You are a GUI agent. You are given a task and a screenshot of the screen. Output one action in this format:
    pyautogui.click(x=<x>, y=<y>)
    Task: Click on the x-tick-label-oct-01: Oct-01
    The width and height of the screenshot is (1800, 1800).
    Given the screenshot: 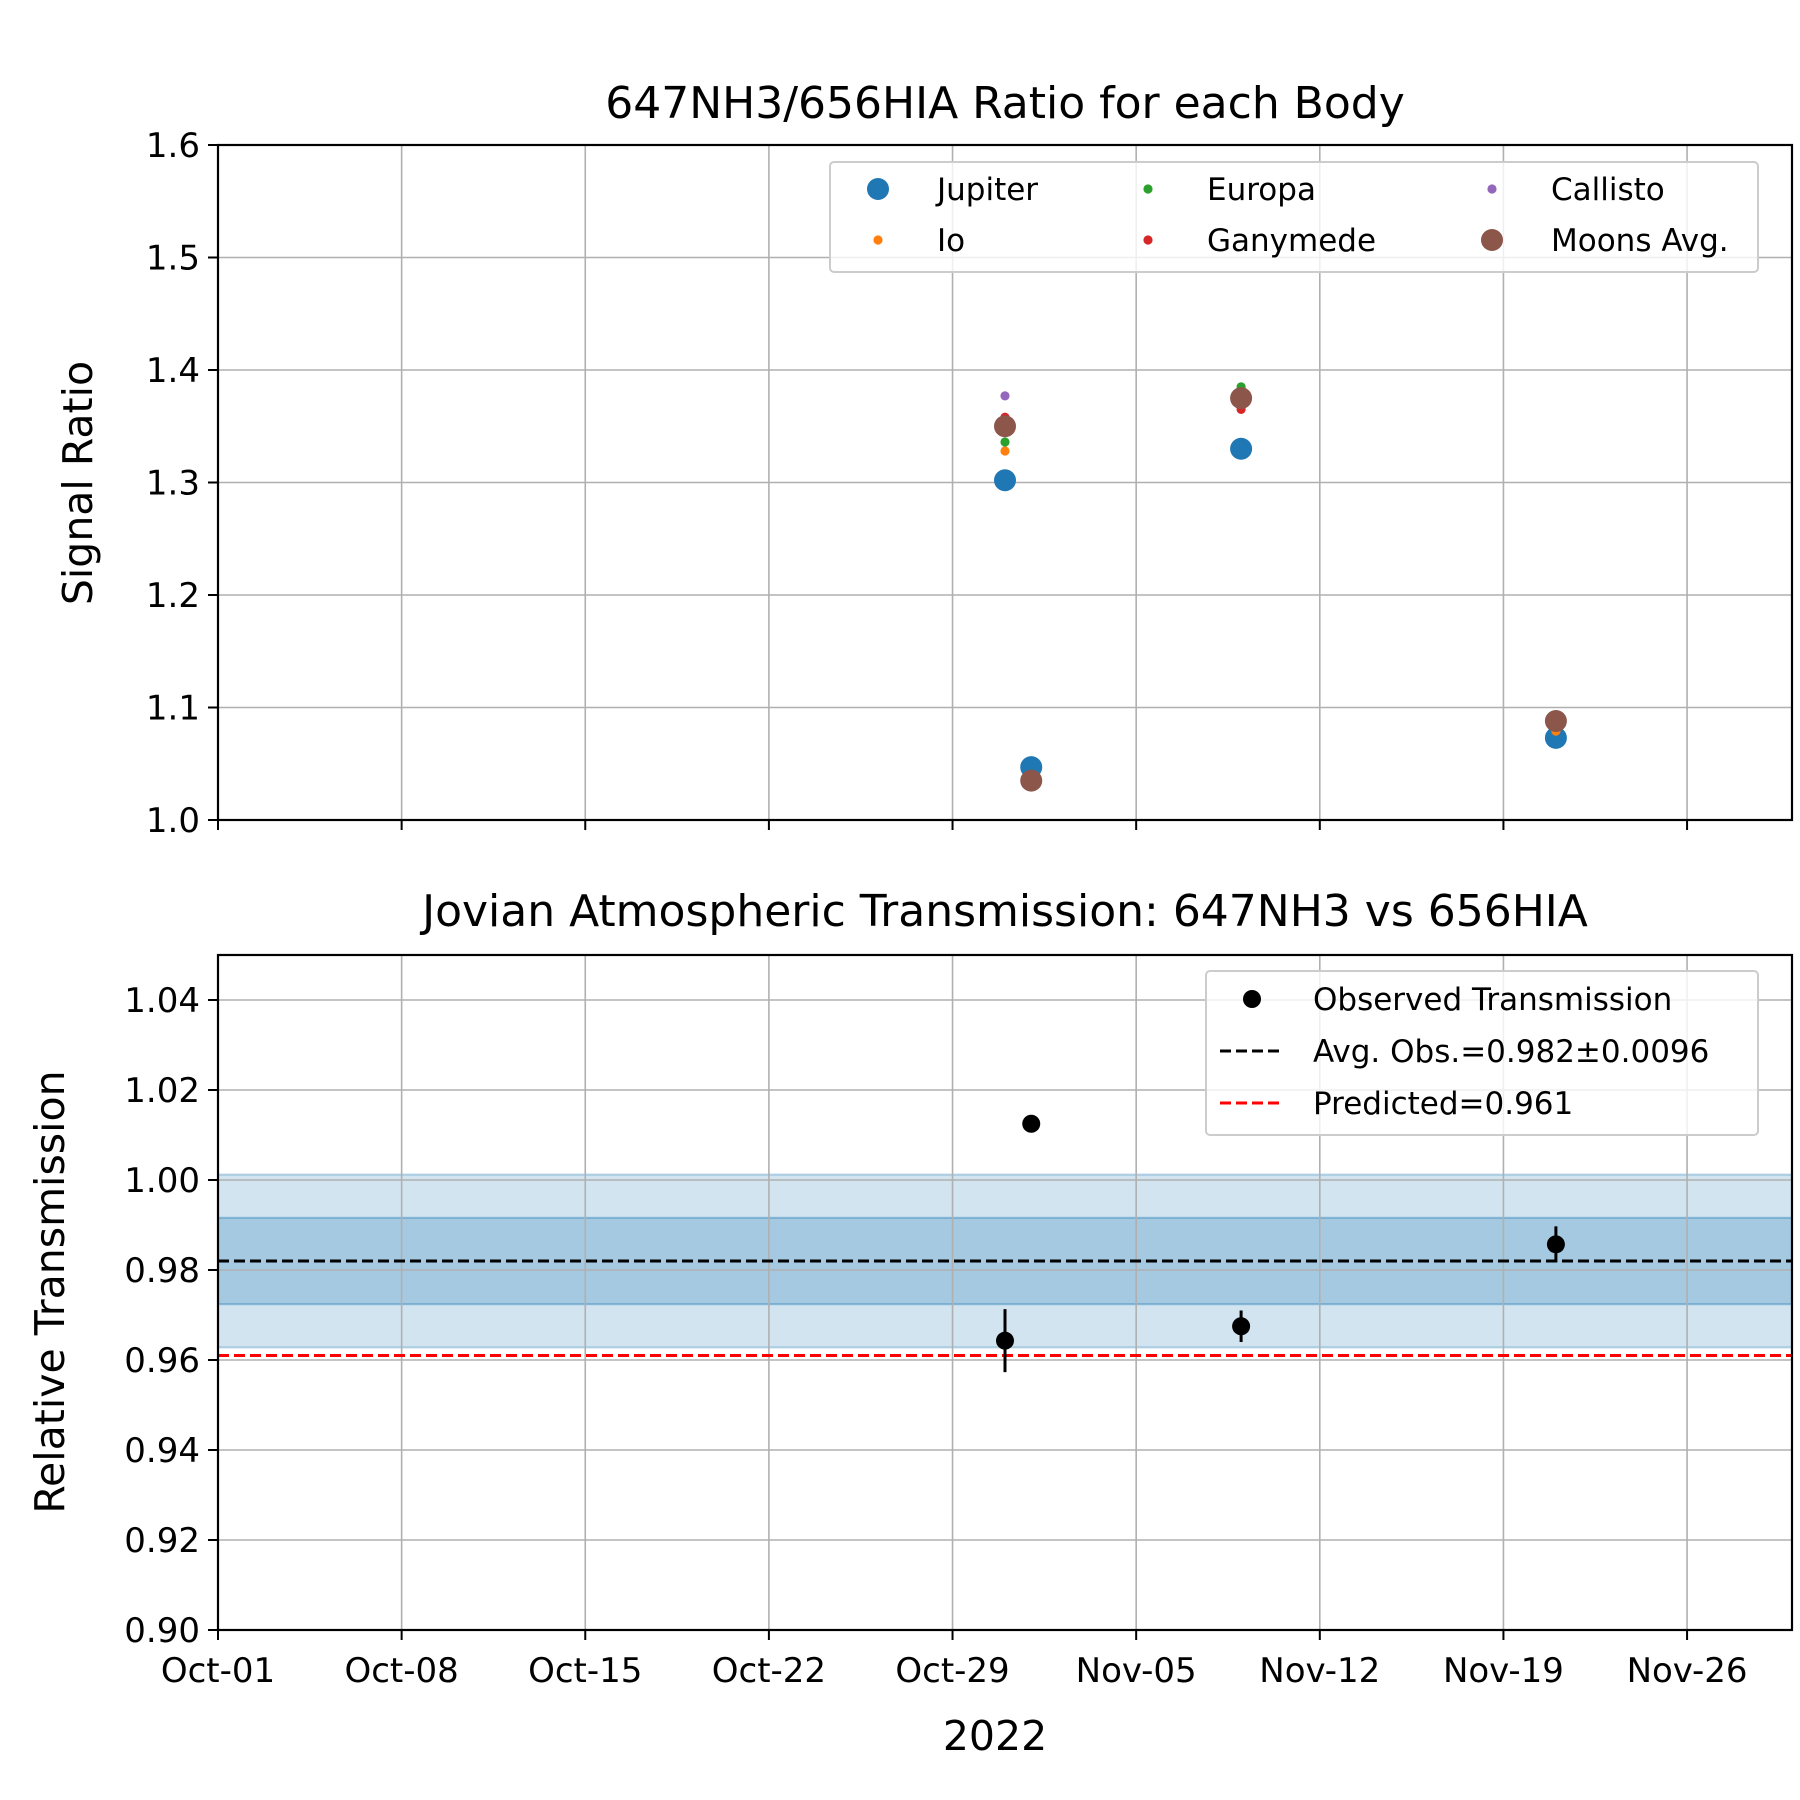 What is the action you would take?
    pyautogui.click(x=218, y=1671)
    